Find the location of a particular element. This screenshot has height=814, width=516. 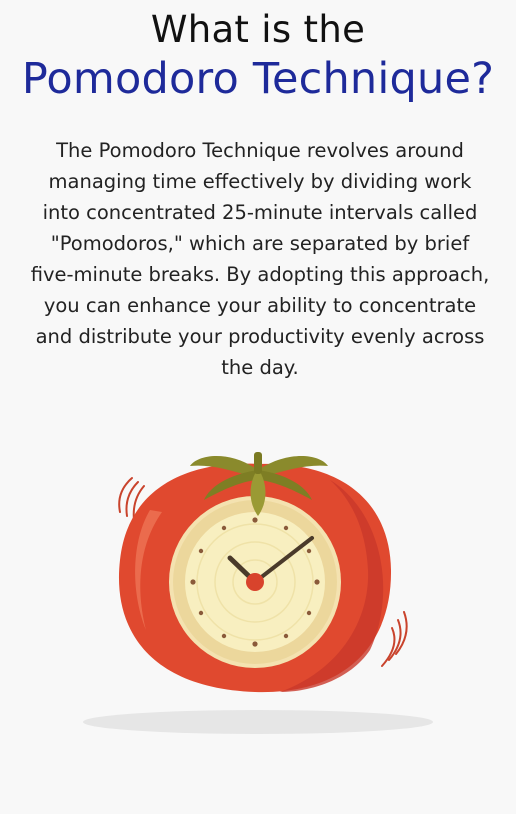

title-line-1: What is the is located at coordinates (258, 29).